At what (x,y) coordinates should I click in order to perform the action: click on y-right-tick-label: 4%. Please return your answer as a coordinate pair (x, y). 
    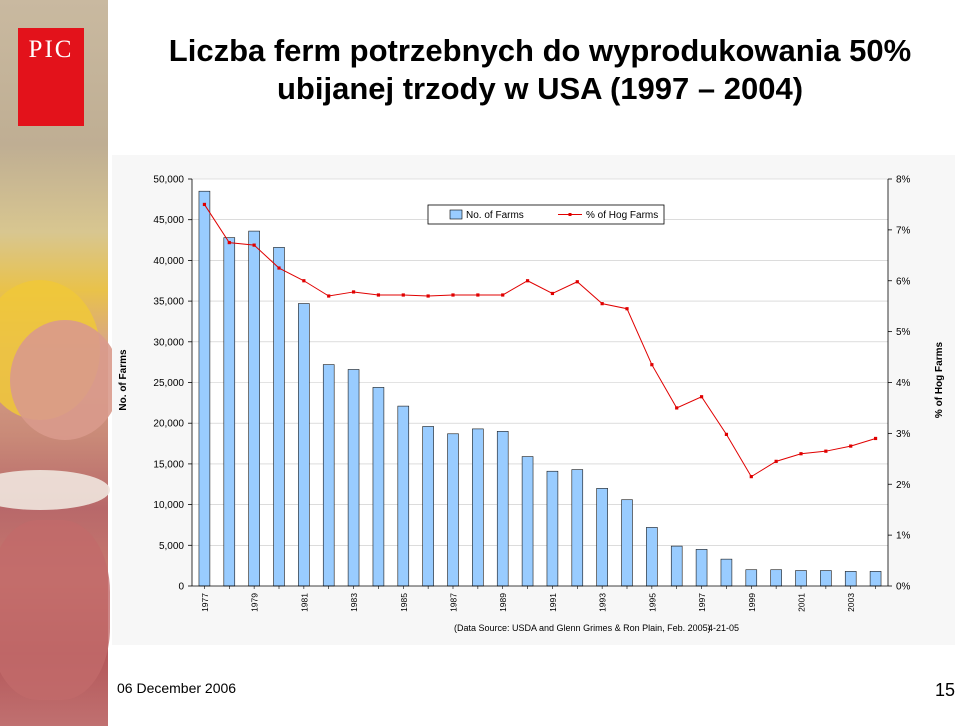
    Looking at the image, I should click on (903, 383).